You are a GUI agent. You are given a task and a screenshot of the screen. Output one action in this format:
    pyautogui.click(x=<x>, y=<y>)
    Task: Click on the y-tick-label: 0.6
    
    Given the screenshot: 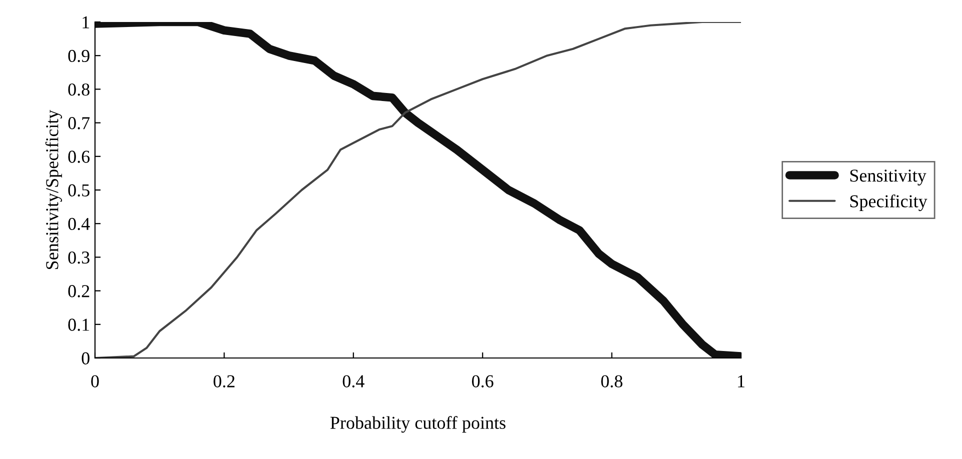 What is the action you would take?
    pyautogui.click(x=79, y=156)
    